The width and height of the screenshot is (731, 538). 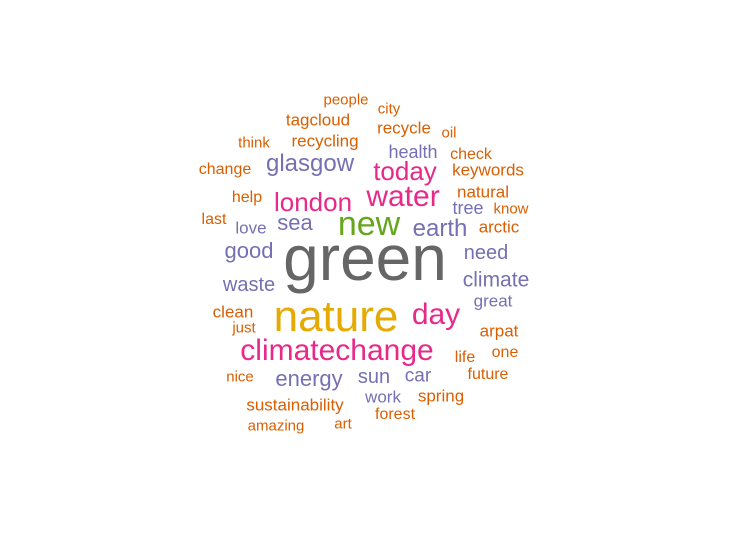 I want to click on word-change: change, so click(x=225, y=169).